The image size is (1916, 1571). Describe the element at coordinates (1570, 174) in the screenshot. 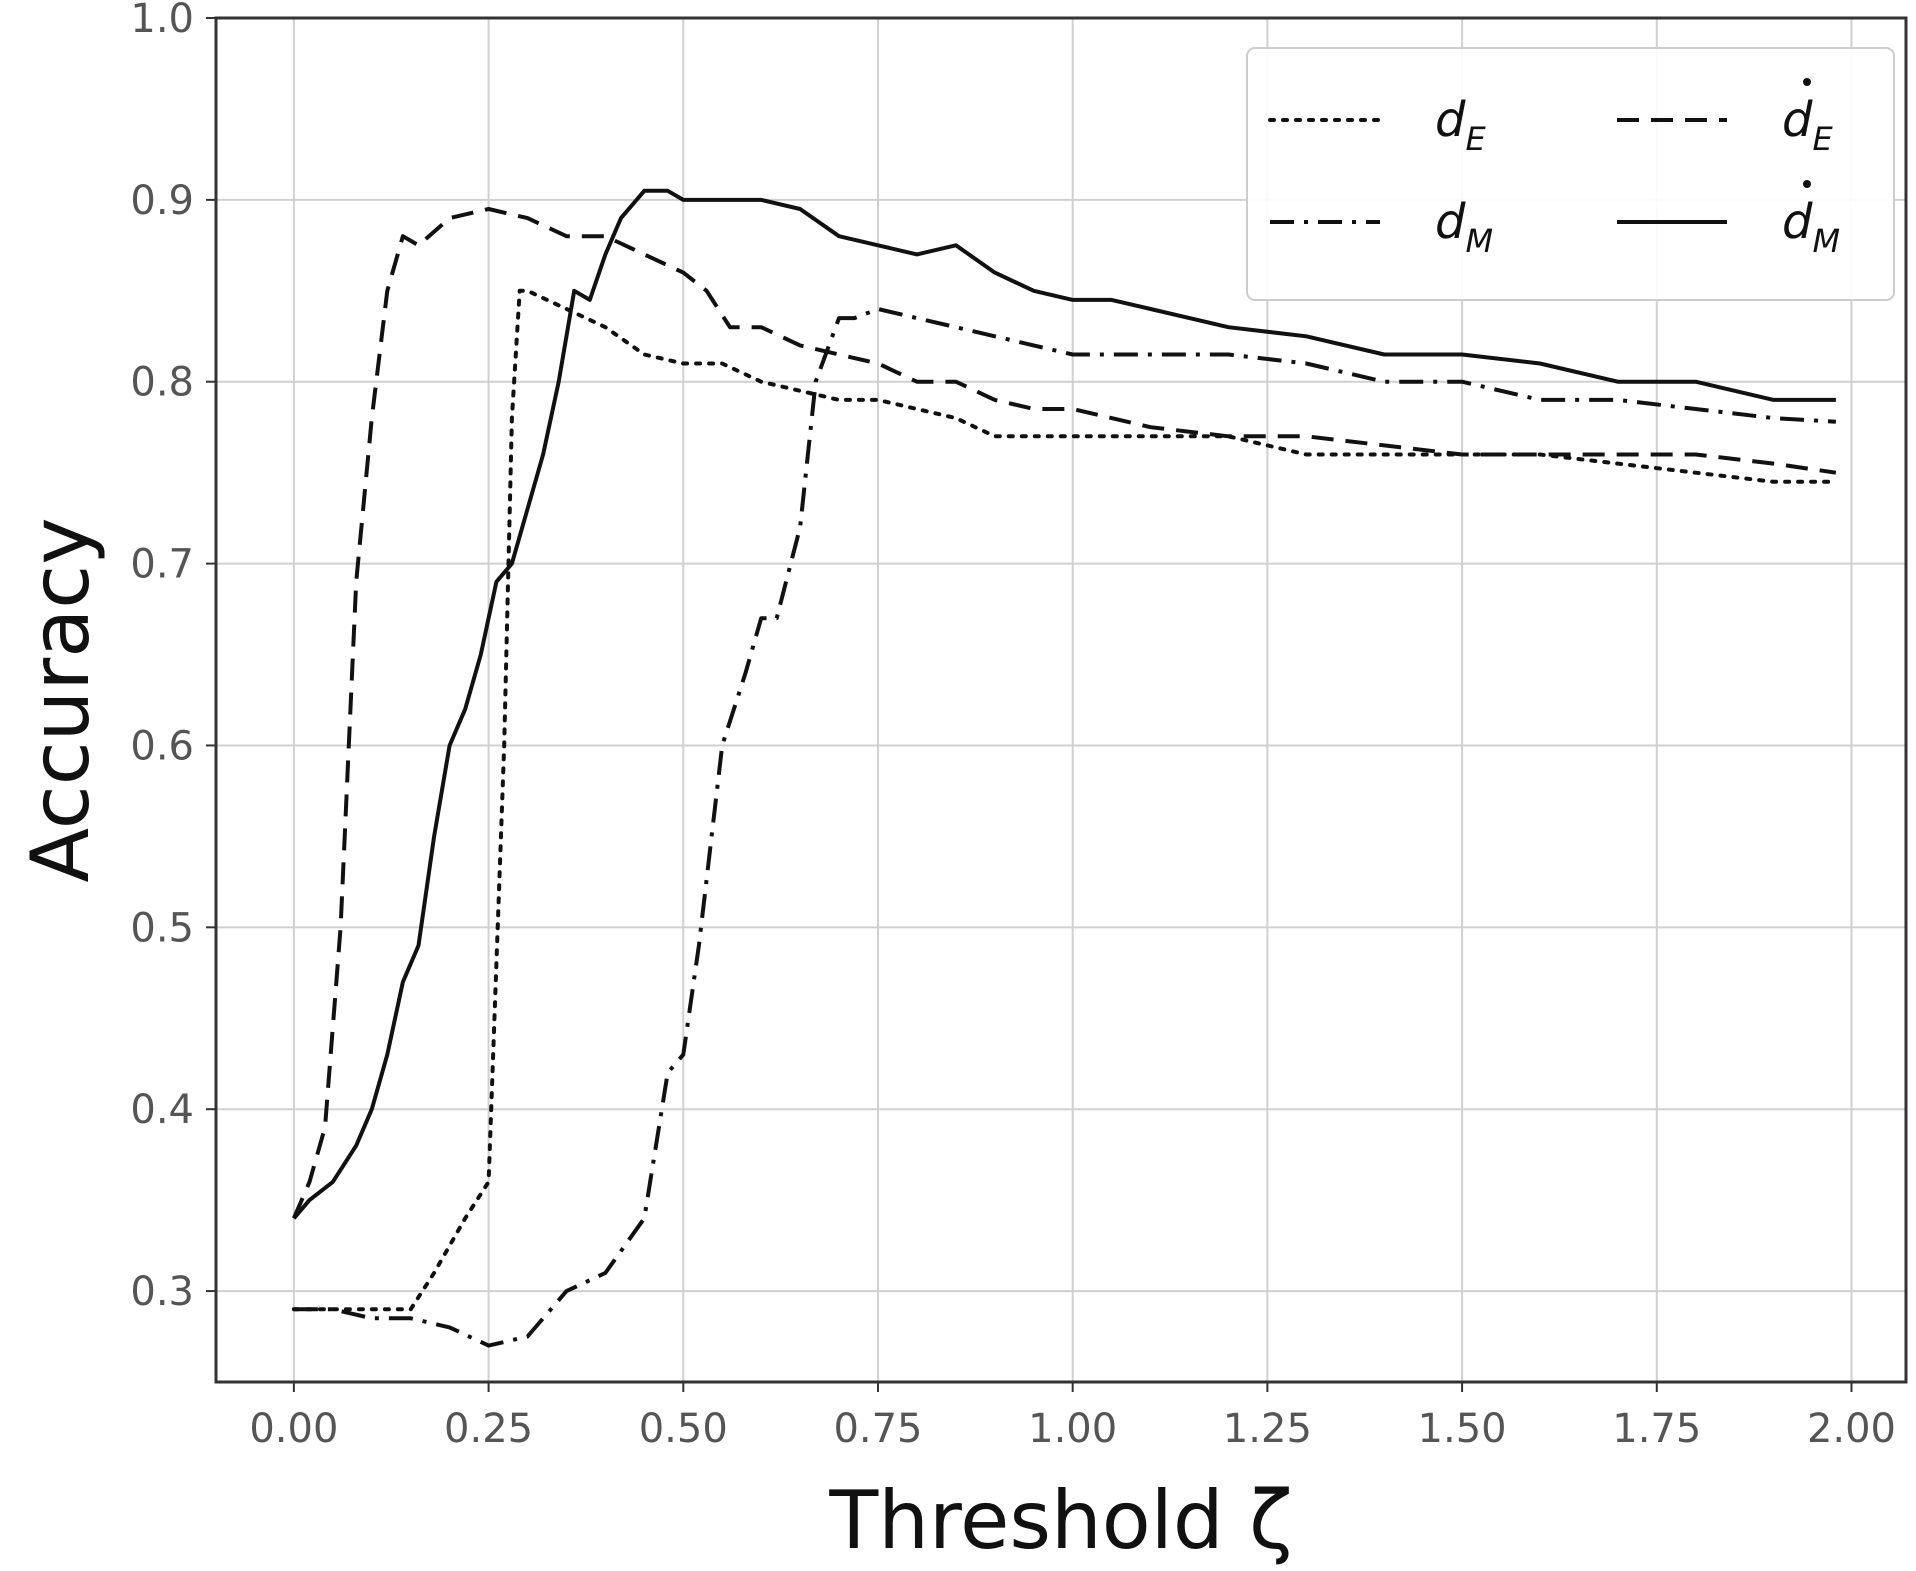

I see `legend-box` at that location.